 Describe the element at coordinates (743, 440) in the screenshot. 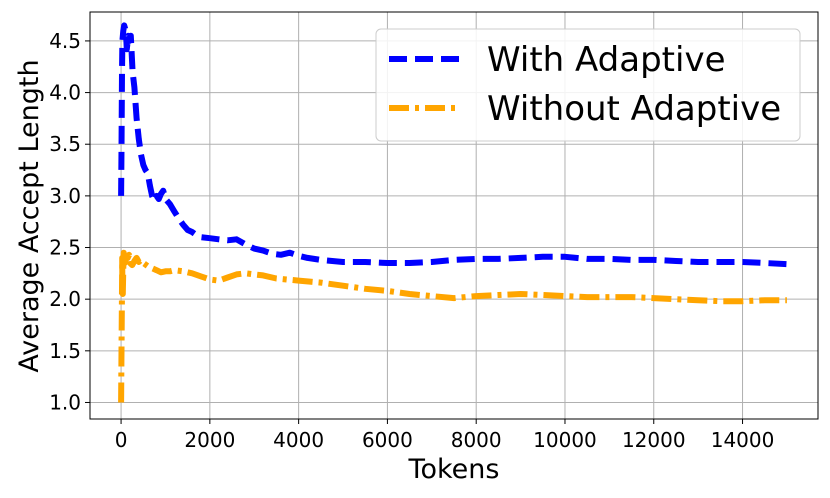

I see `x-tick-label: 14000` at that location.